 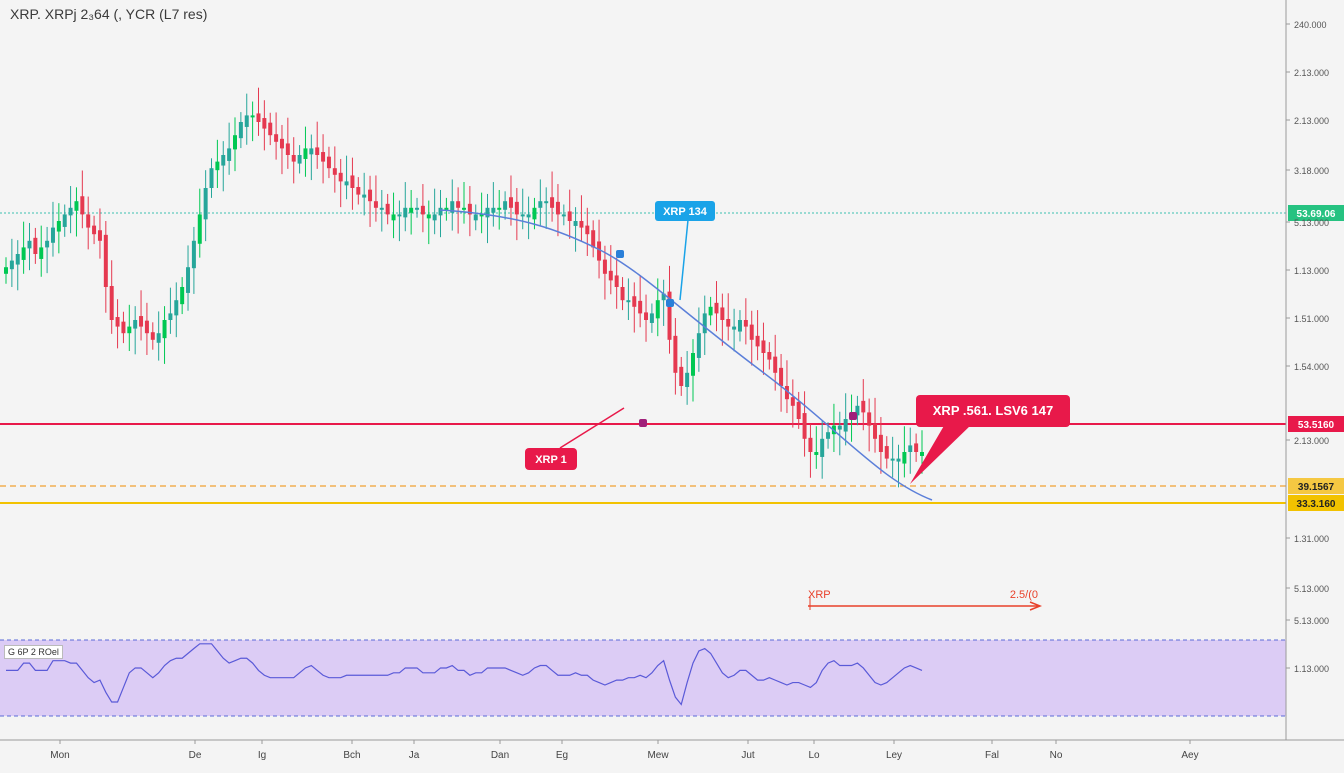 I want to click on x-tick-label: Mew, so click(x=658, y=755).